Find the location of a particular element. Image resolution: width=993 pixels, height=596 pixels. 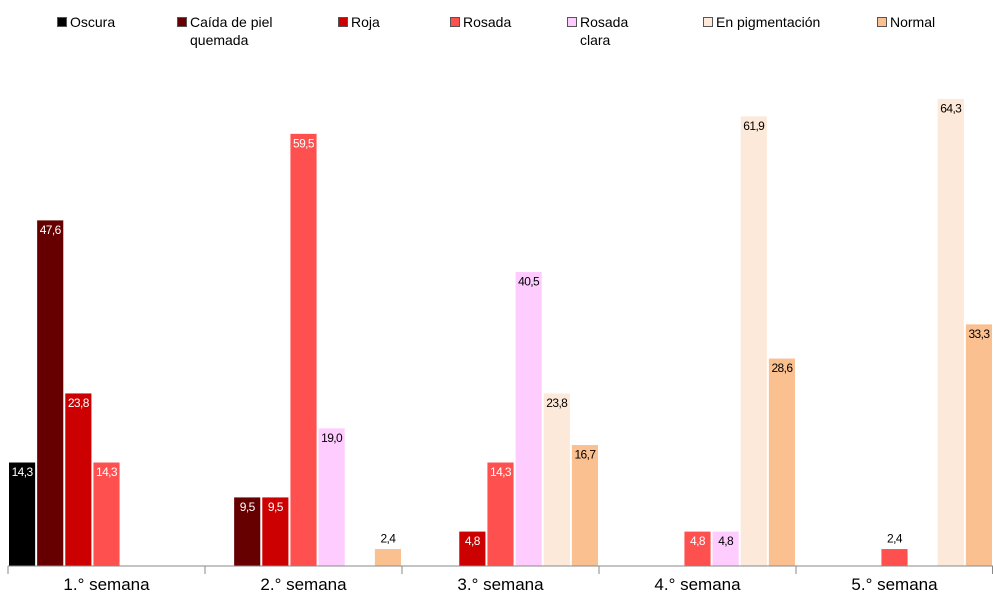

legend-label: Roja is located at coordinates (365, 22).